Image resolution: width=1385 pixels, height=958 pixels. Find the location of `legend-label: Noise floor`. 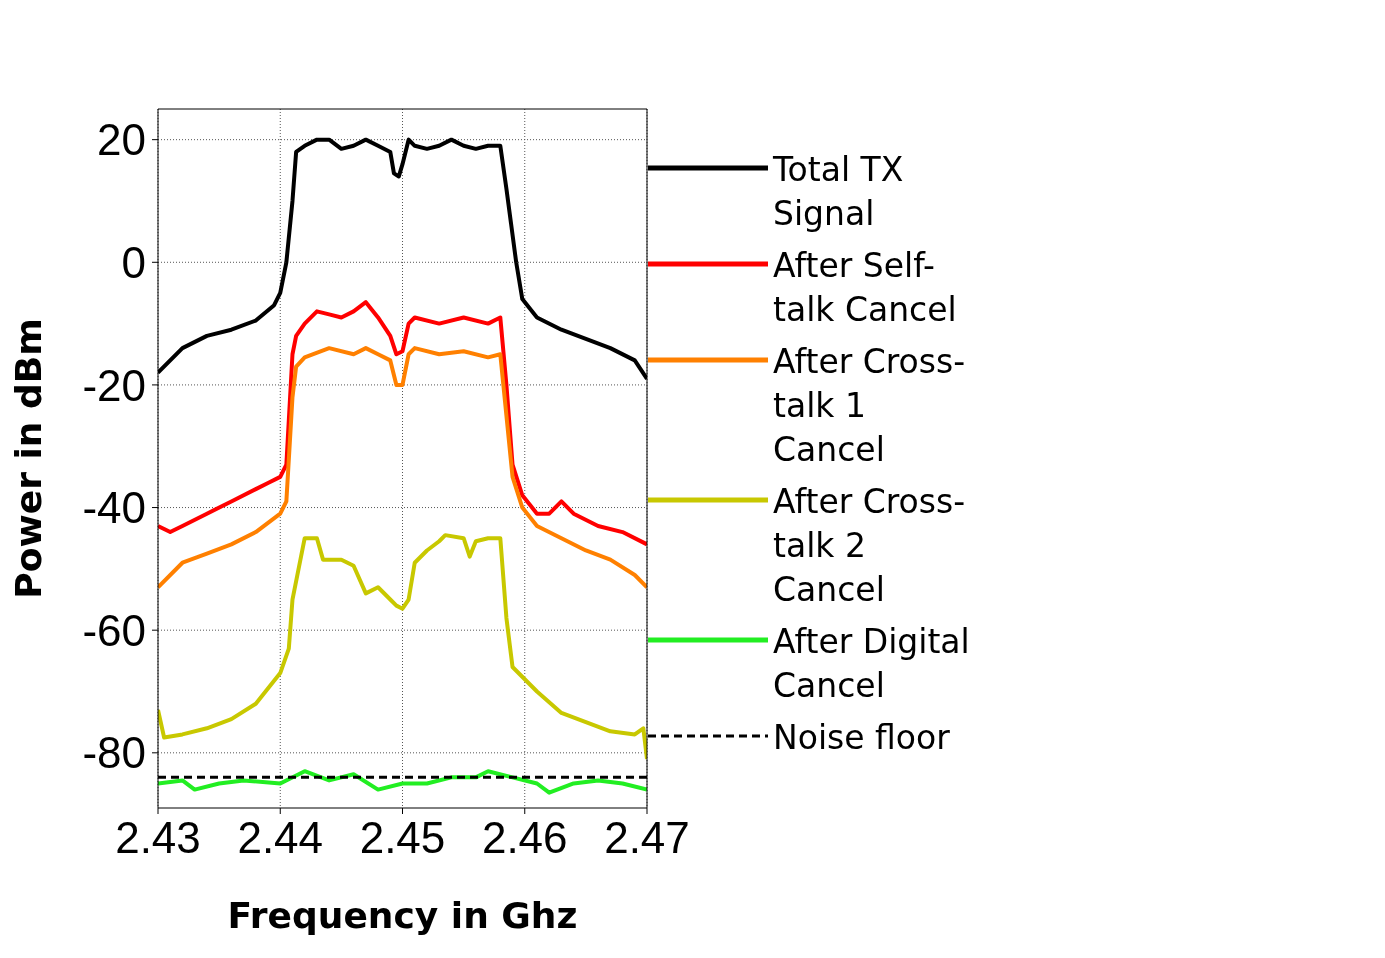

legend-label: Noise floor is located at coordinates (861, 738).